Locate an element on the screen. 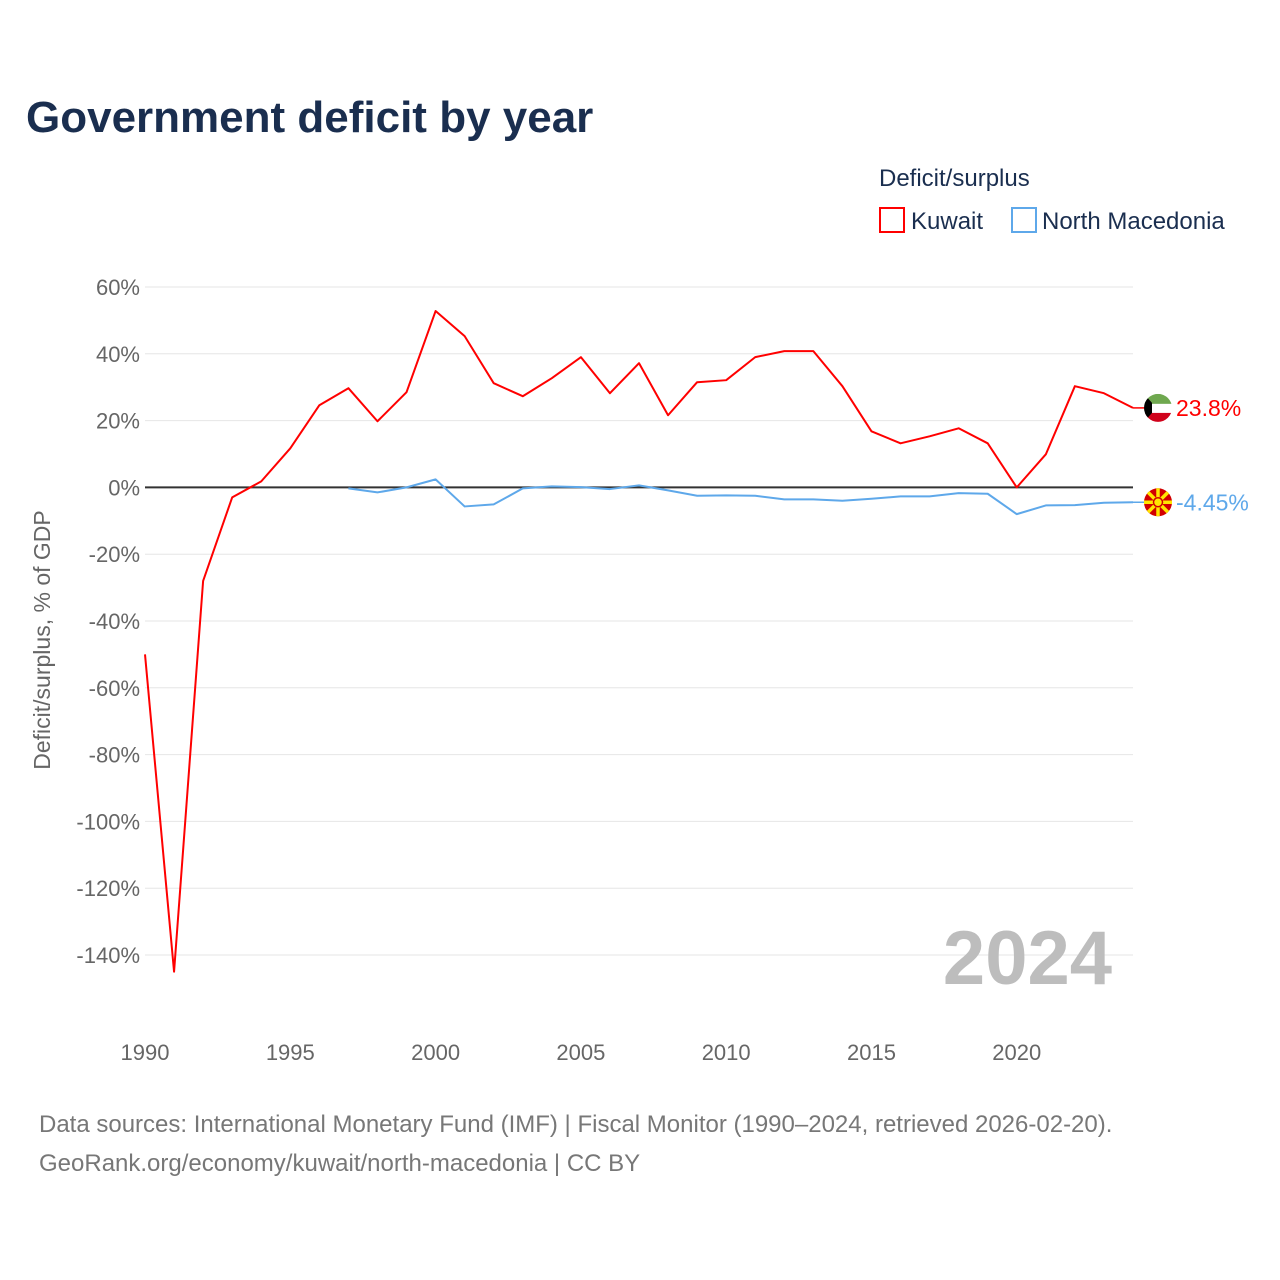  legend-title: Deficit/surplus is located at coordinates (954, 178).